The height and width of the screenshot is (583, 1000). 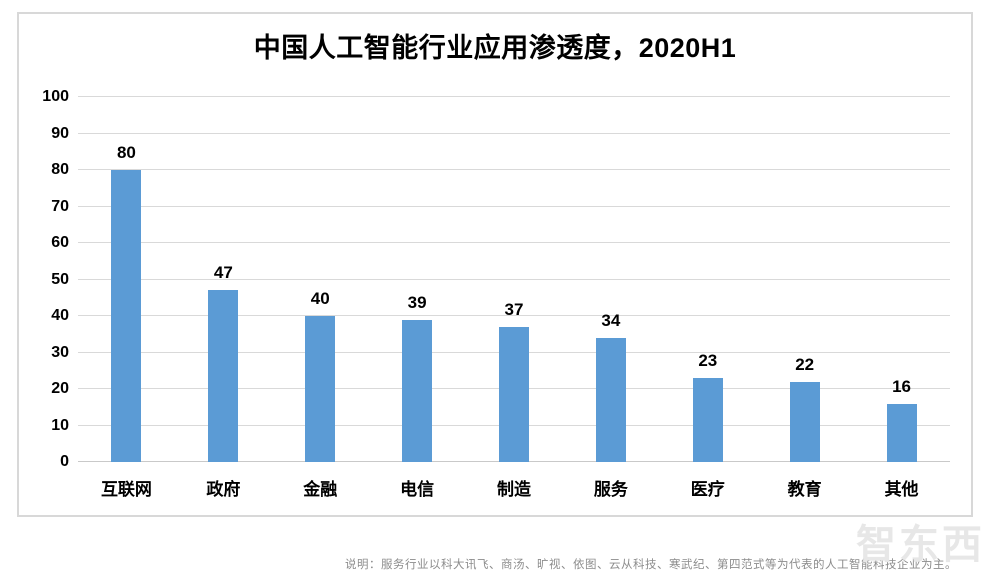 I want to click on y-axis-tick-label: 40, so click(x=60, y=315).